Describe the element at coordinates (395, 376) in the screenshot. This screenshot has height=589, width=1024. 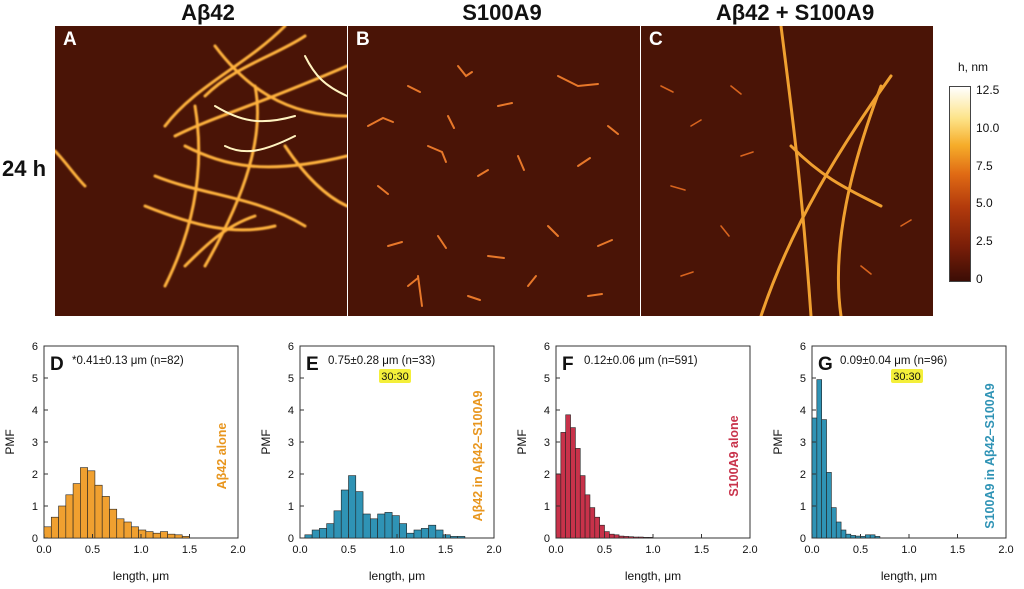
I see `highlight-tag-bg` at that location.